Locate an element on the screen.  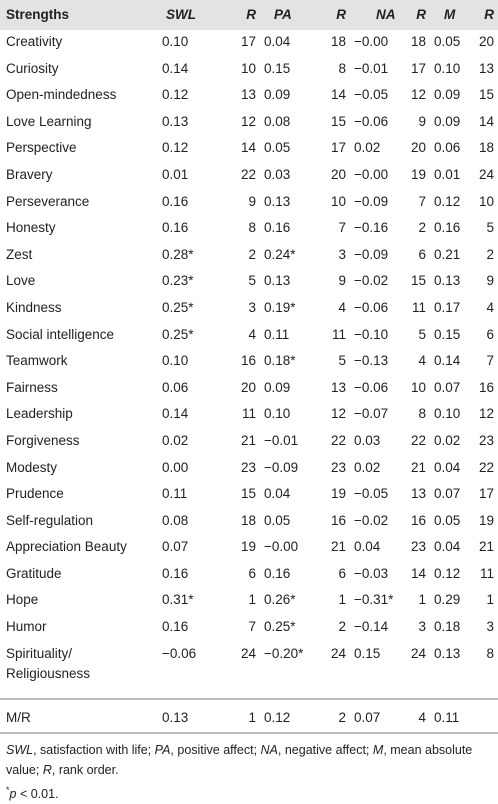
cell: −0.00 is located at coordinates (371, 41).